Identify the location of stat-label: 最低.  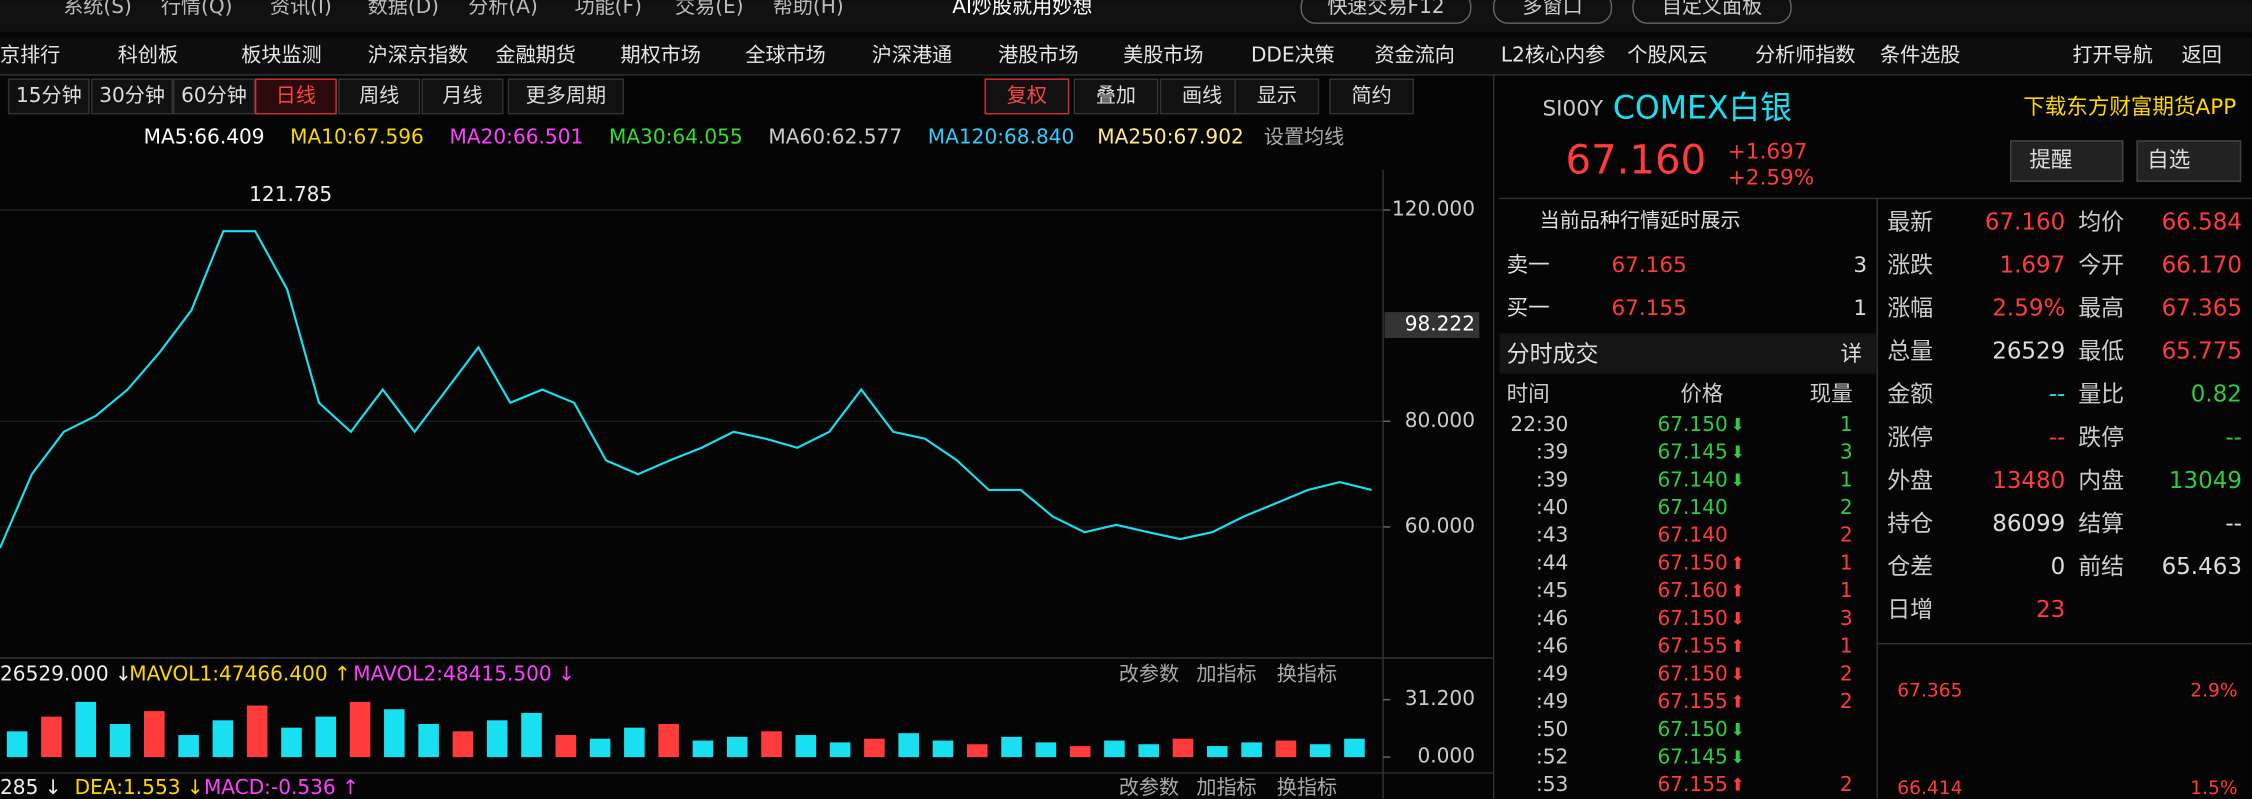
(2101, 352).